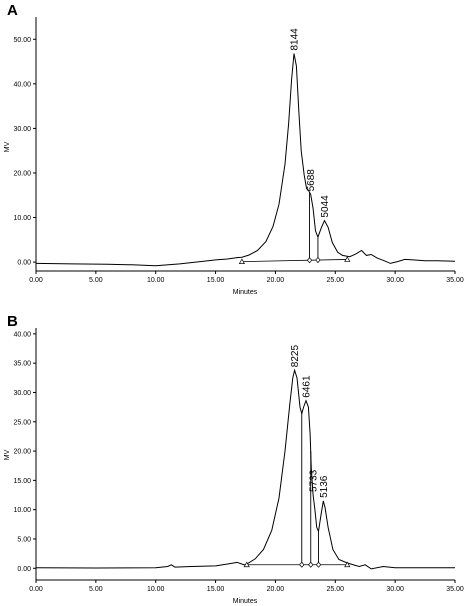 This screenshot has height=606, width=472. Describe the element at coordinates (311, 180) in the screenshot. I see `panel-a-peak-label: 5688` at that location.